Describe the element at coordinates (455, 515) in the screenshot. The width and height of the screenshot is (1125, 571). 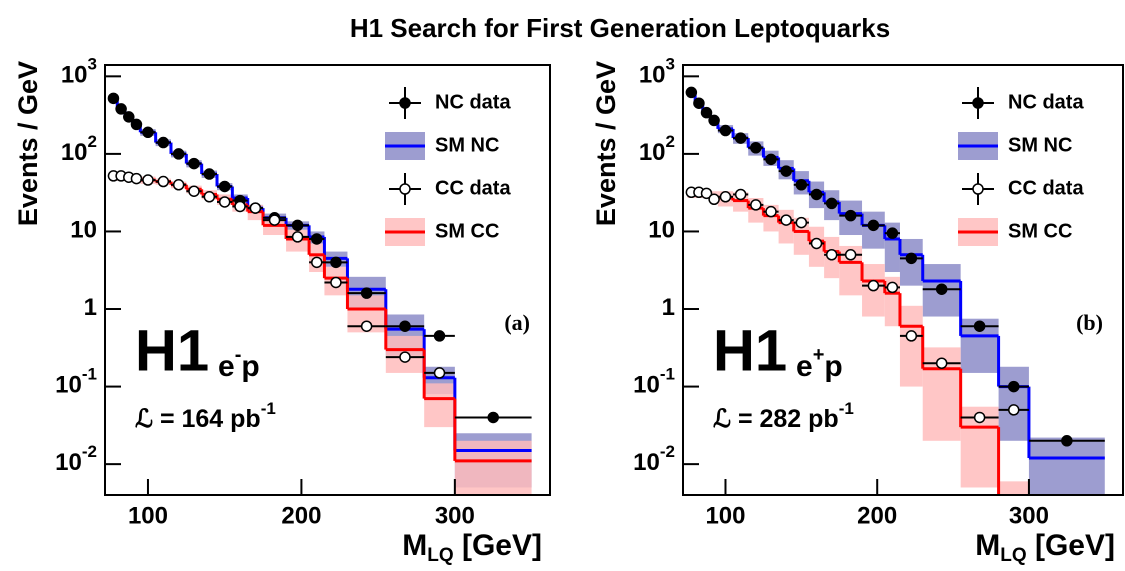
I see `x-tick-label: 300` at that location.